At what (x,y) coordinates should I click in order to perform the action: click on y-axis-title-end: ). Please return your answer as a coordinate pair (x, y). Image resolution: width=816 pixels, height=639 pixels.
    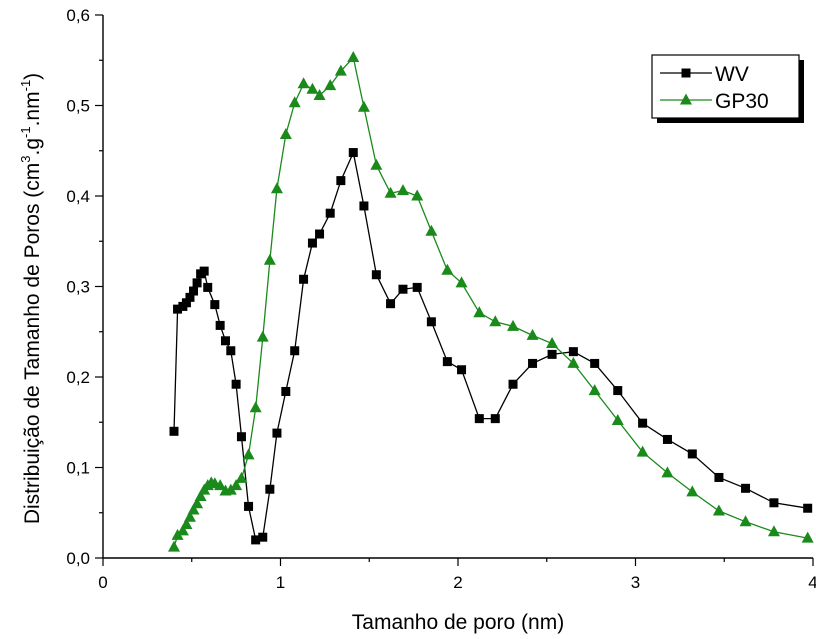
    Looking at the image, I should click on (32, 76).